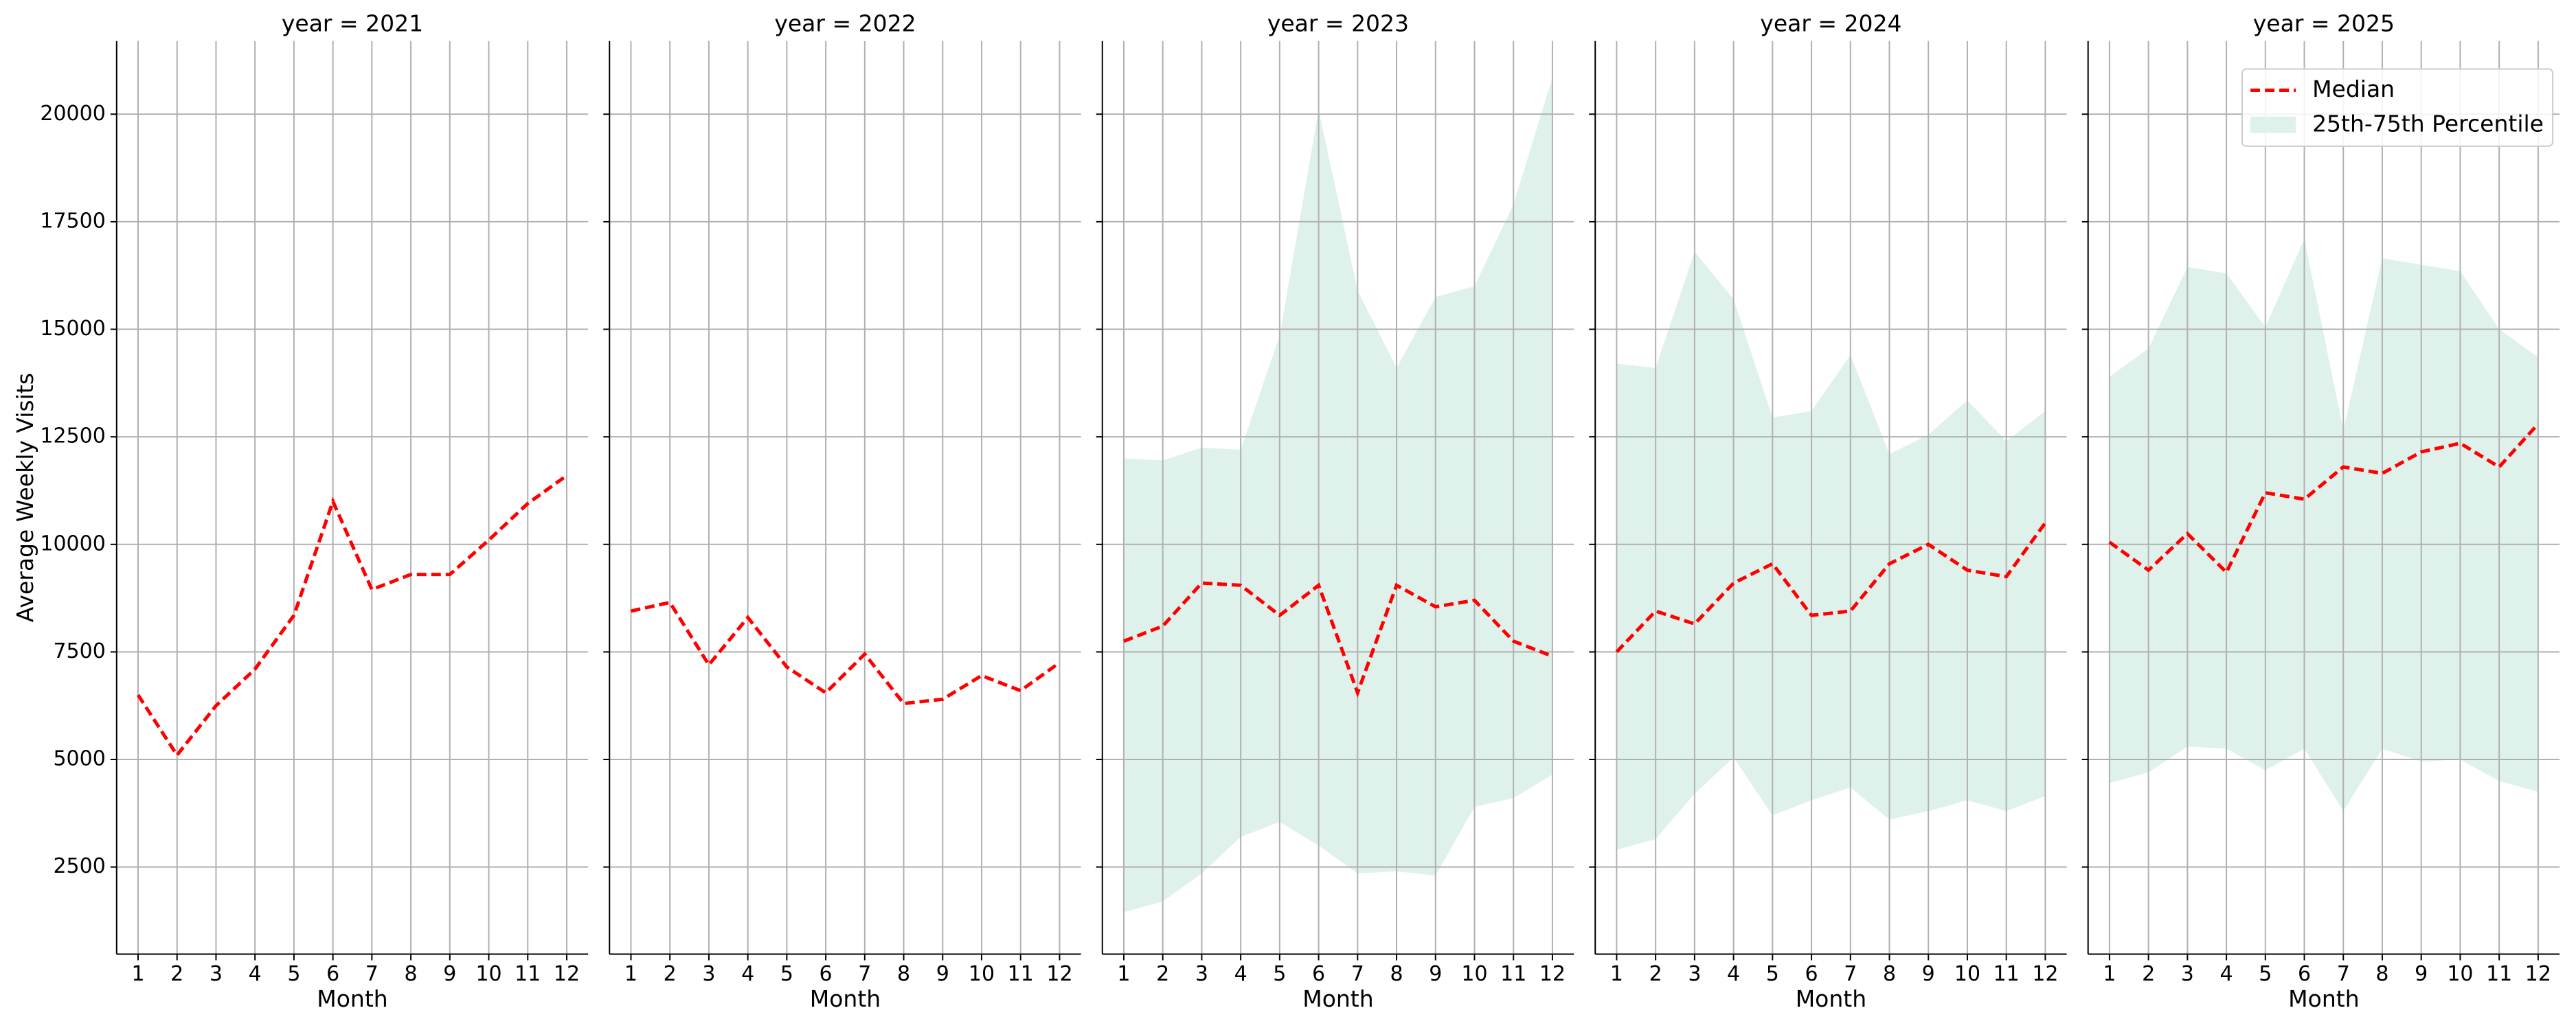 Image resolution: width=2576 pixels, height=1030 pixels. What do you see at coordinates (2428, 123) in the screenshot?
I see `legend-label: 25th-75th Percentile` at bounding box center [2428, 123].